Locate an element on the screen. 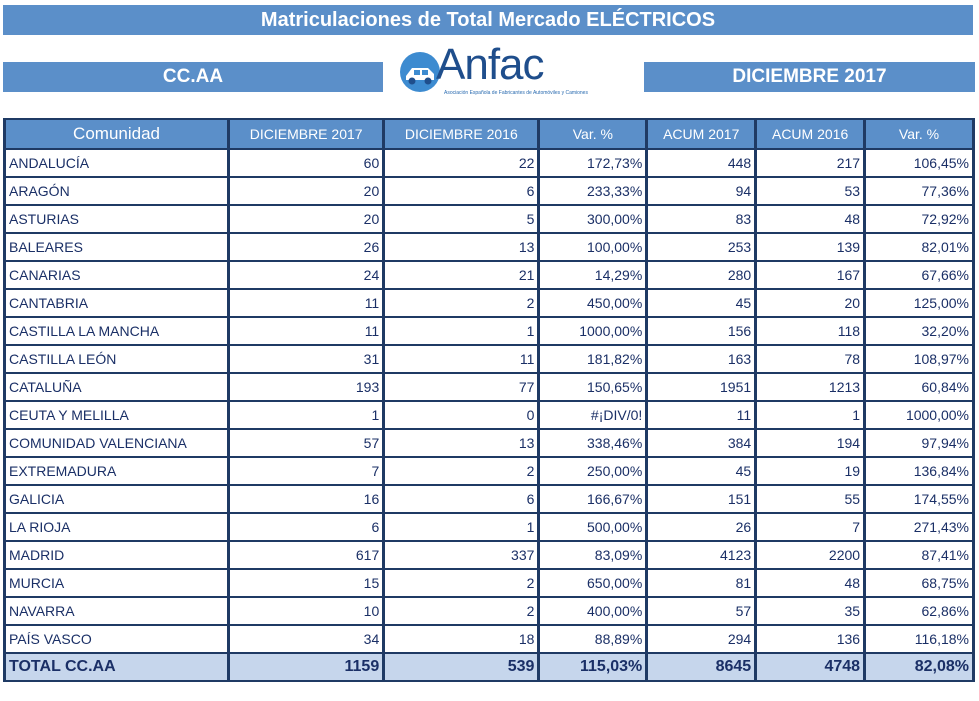 Image resolution: width=979 pixels, height=701 pixels. acum-2016-value: 20 is located at coordinates (810, 303).